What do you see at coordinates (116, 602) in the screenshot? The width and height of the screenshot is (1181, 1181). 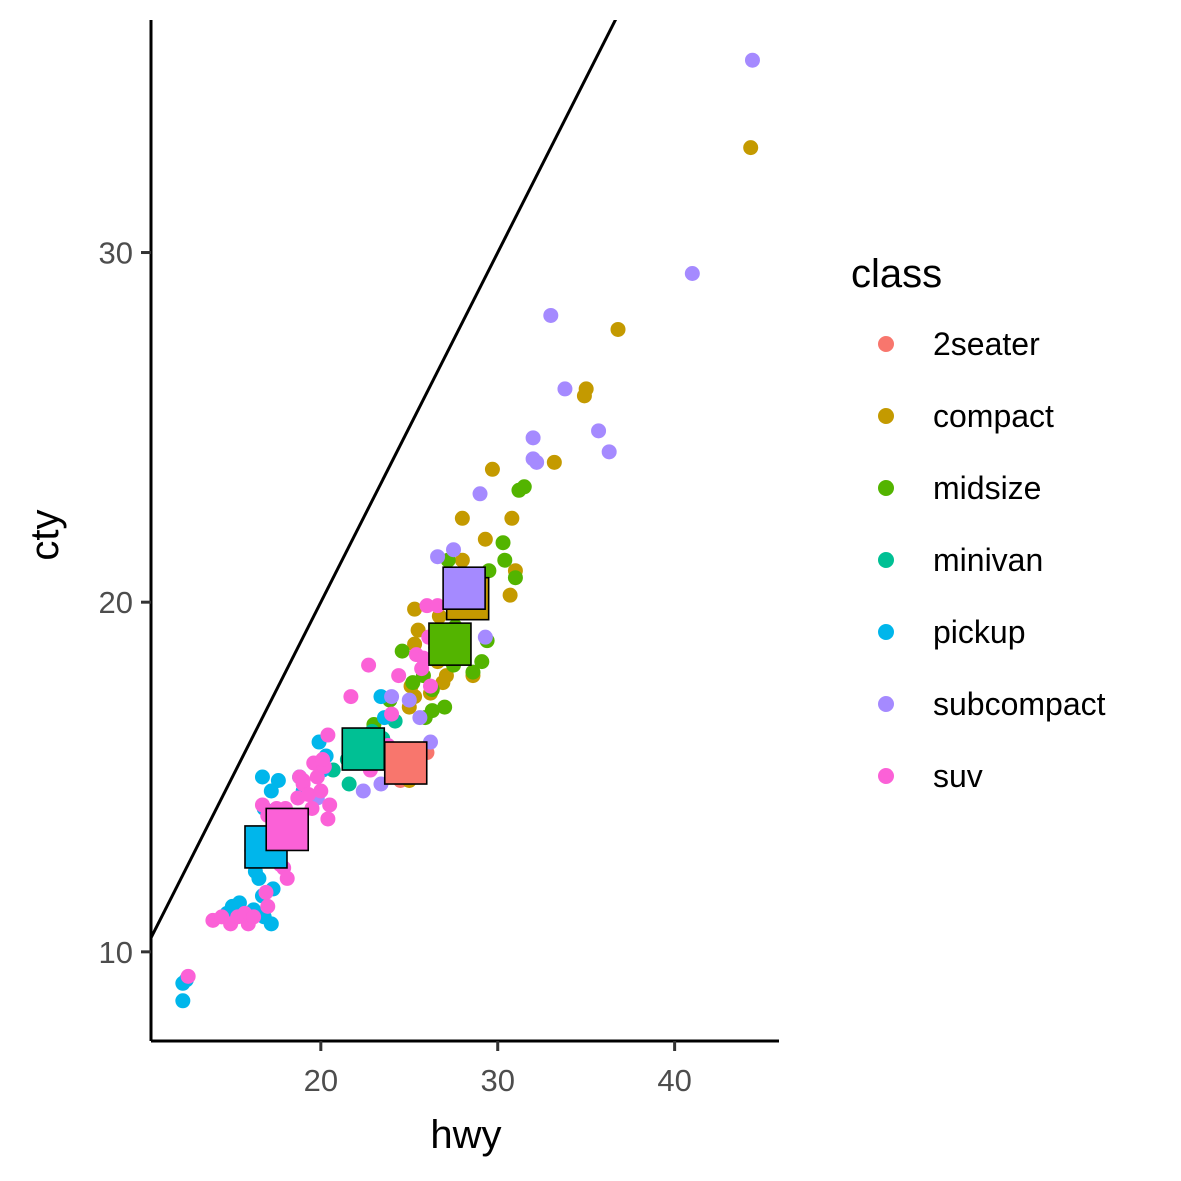 I see `y-tick-label: 20` at bounding box center [116, 602].